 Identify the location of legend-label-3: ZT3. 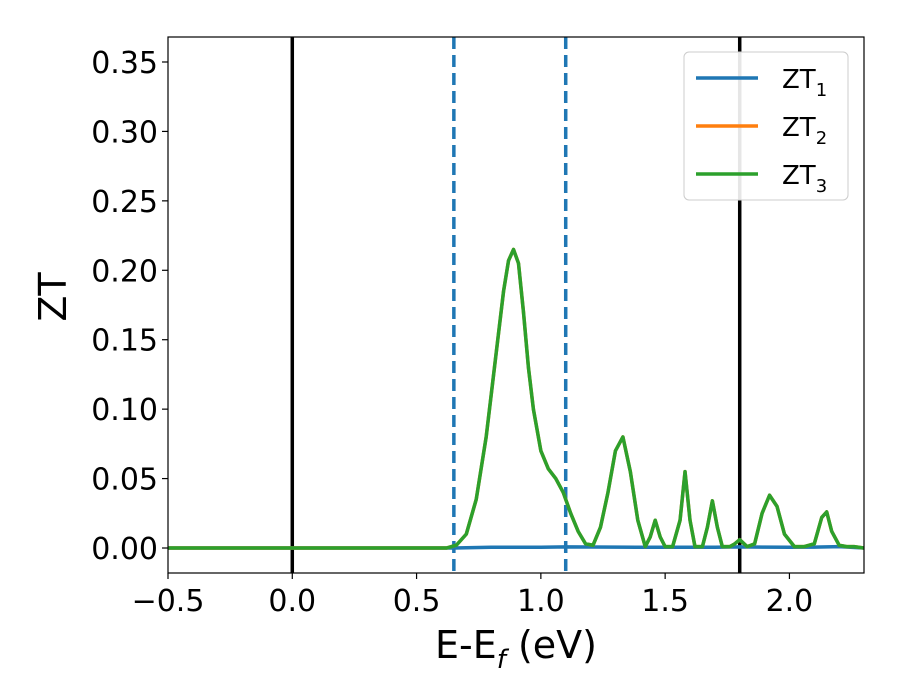
(804, 179).